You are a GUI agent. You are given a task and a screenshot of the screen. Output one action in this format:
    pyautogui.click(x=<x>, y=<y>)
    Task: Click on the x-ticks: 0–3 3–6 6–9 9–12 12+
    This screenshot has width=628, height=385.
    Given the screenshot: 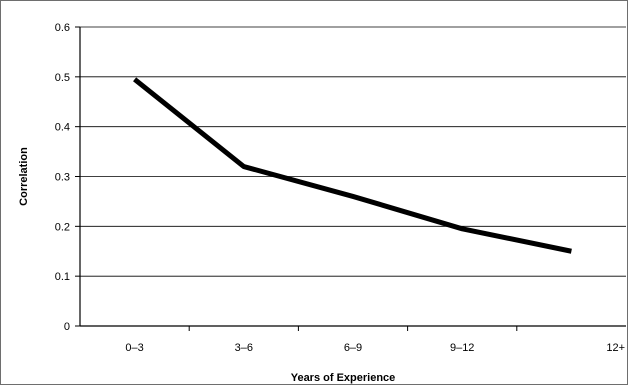 What is the action you would take?
    pyautogui.click(x=375, y=340)
    